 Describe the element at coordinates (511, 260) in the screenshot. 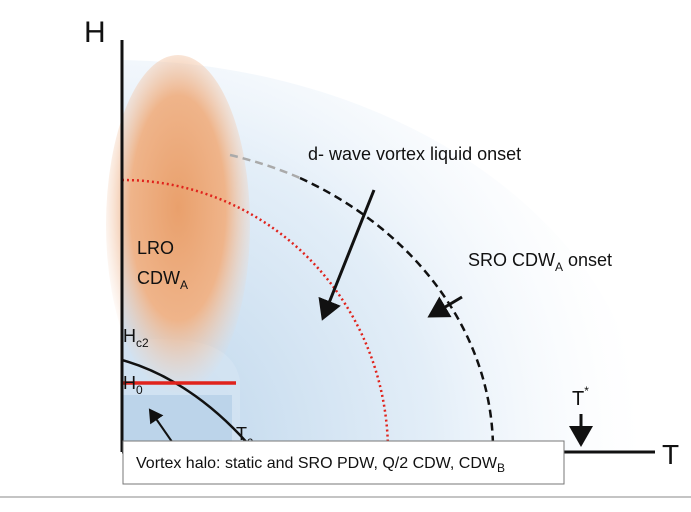

I see `label-text: SRO CDW` at that location.